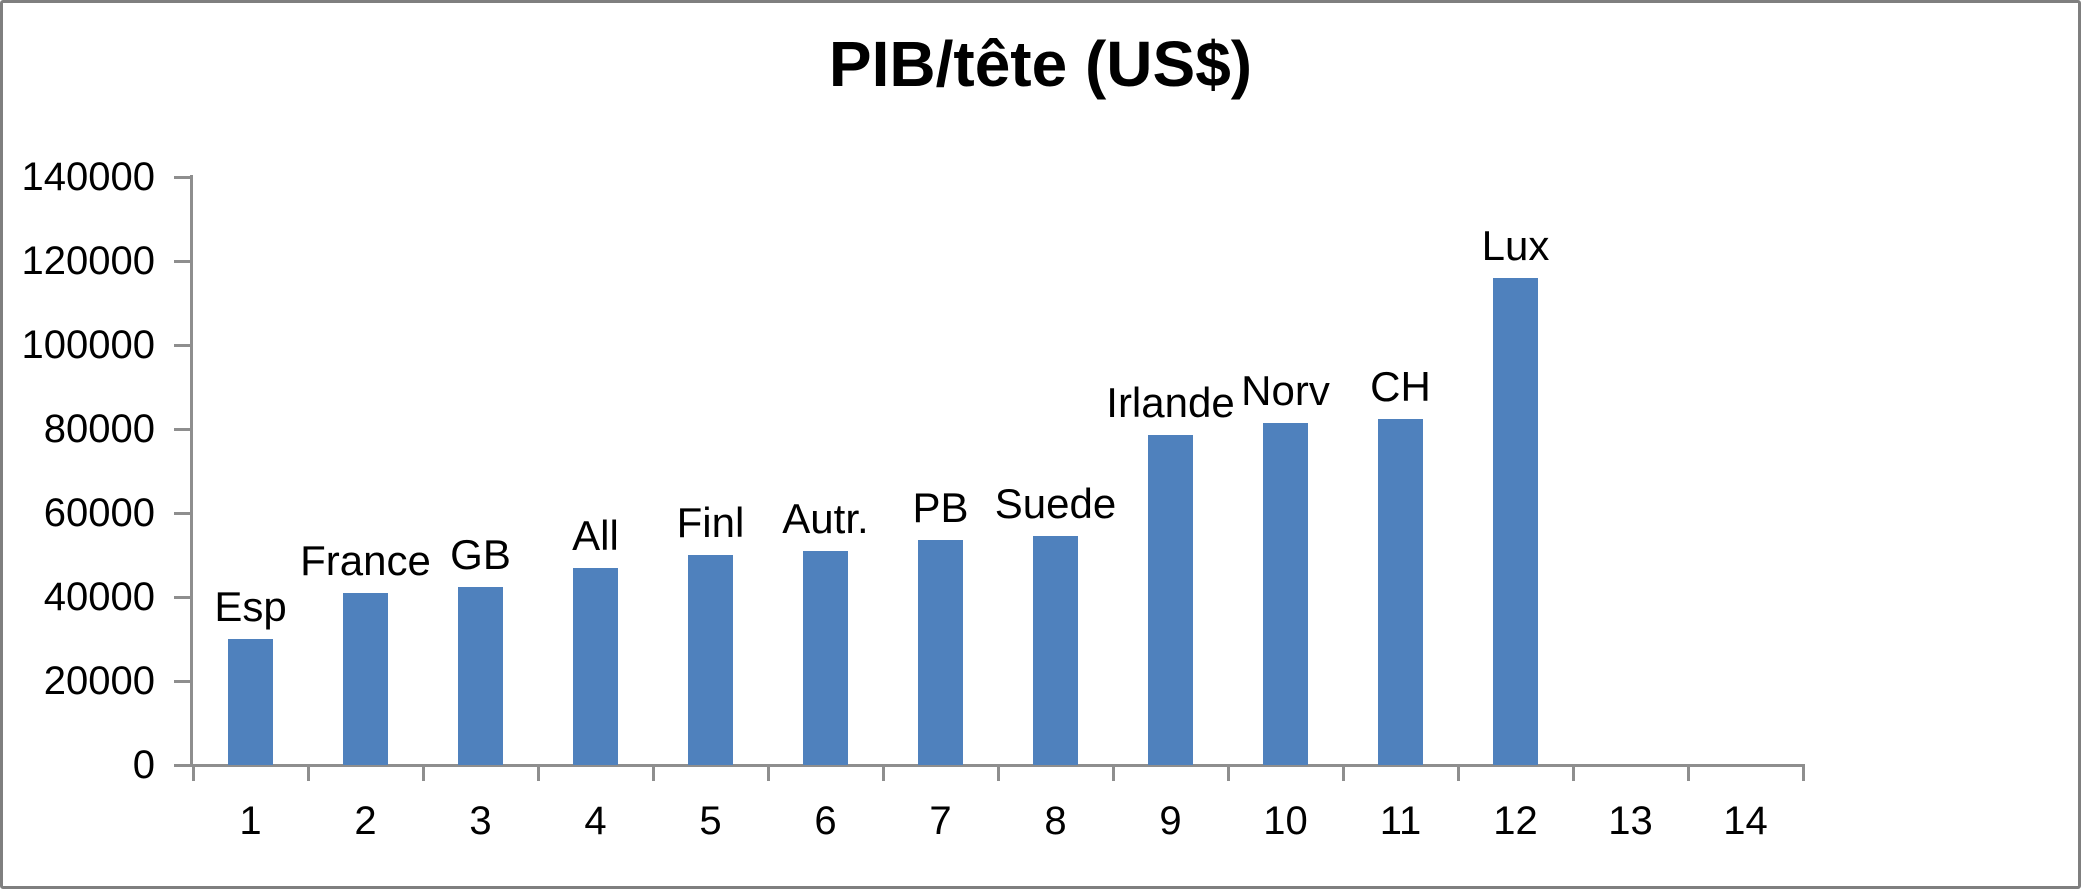  What do you see at coordinates (99, 681) in the screenshot?
I see `y-tick-label: 20000` at bounding box center [99, 681].